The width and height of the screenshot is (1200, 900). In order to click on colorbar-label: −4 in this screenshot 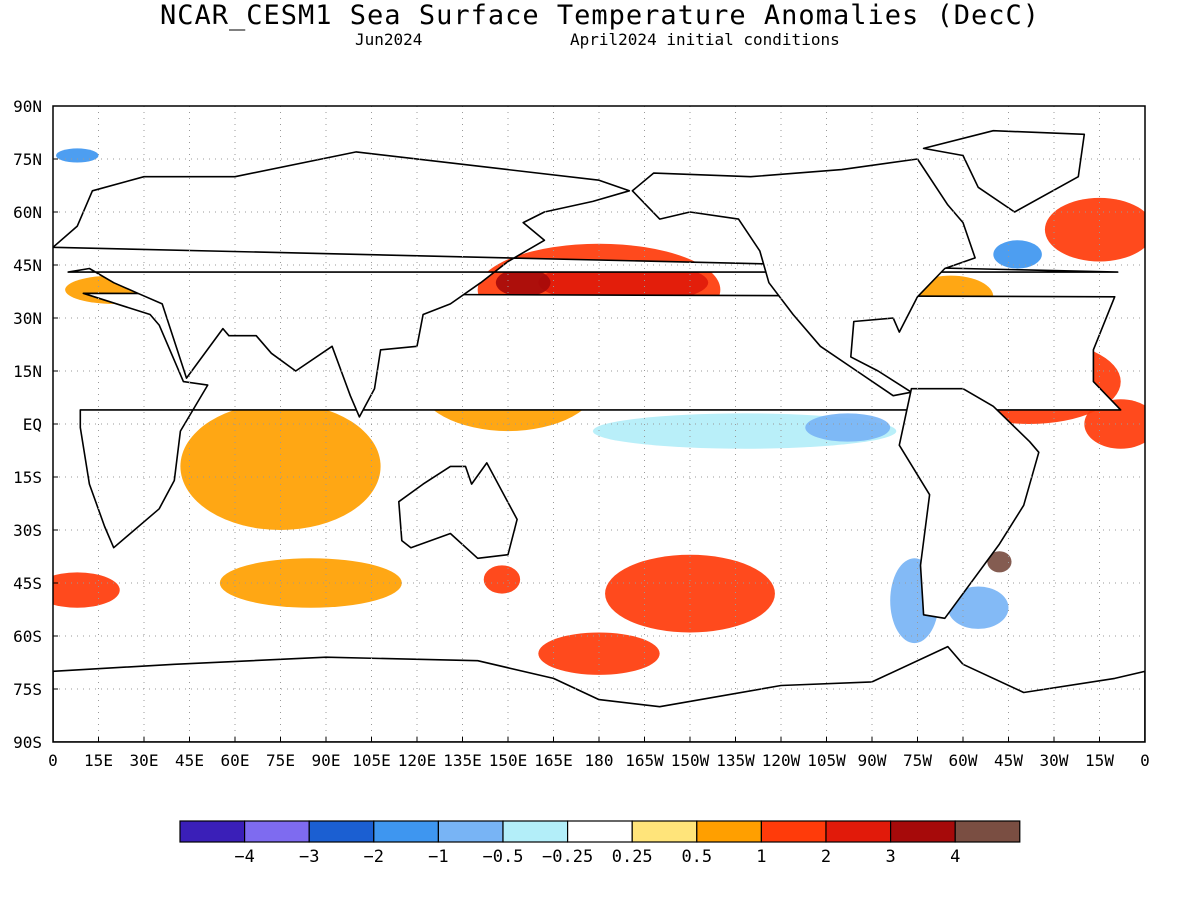, I will do `click(244, 857)`.